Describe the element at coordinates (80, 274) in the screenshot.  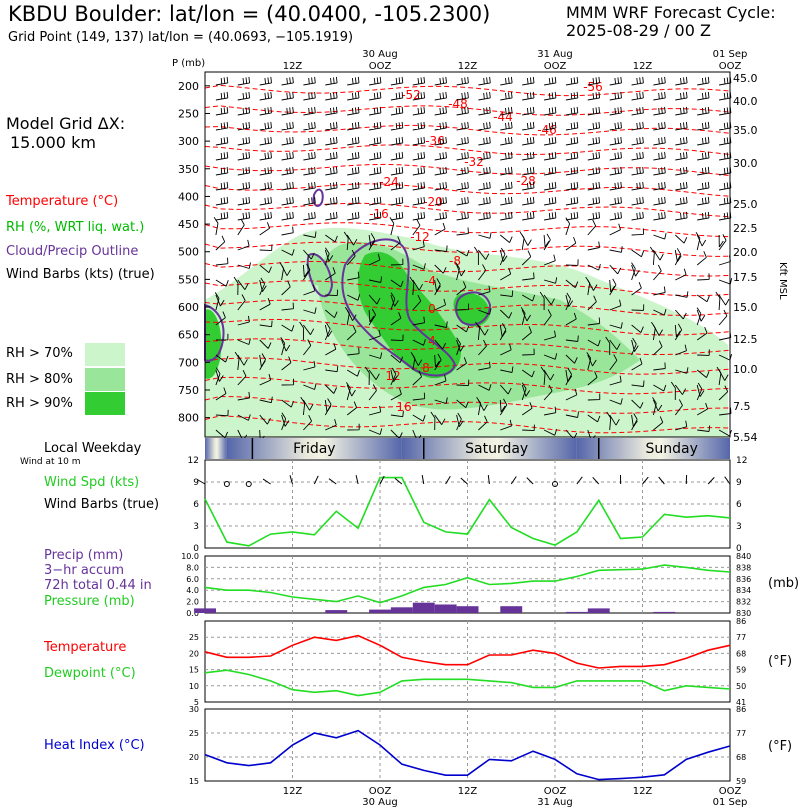
I see `legend-wind-barbs: Wind Barbs (kts) (true)` at that location.